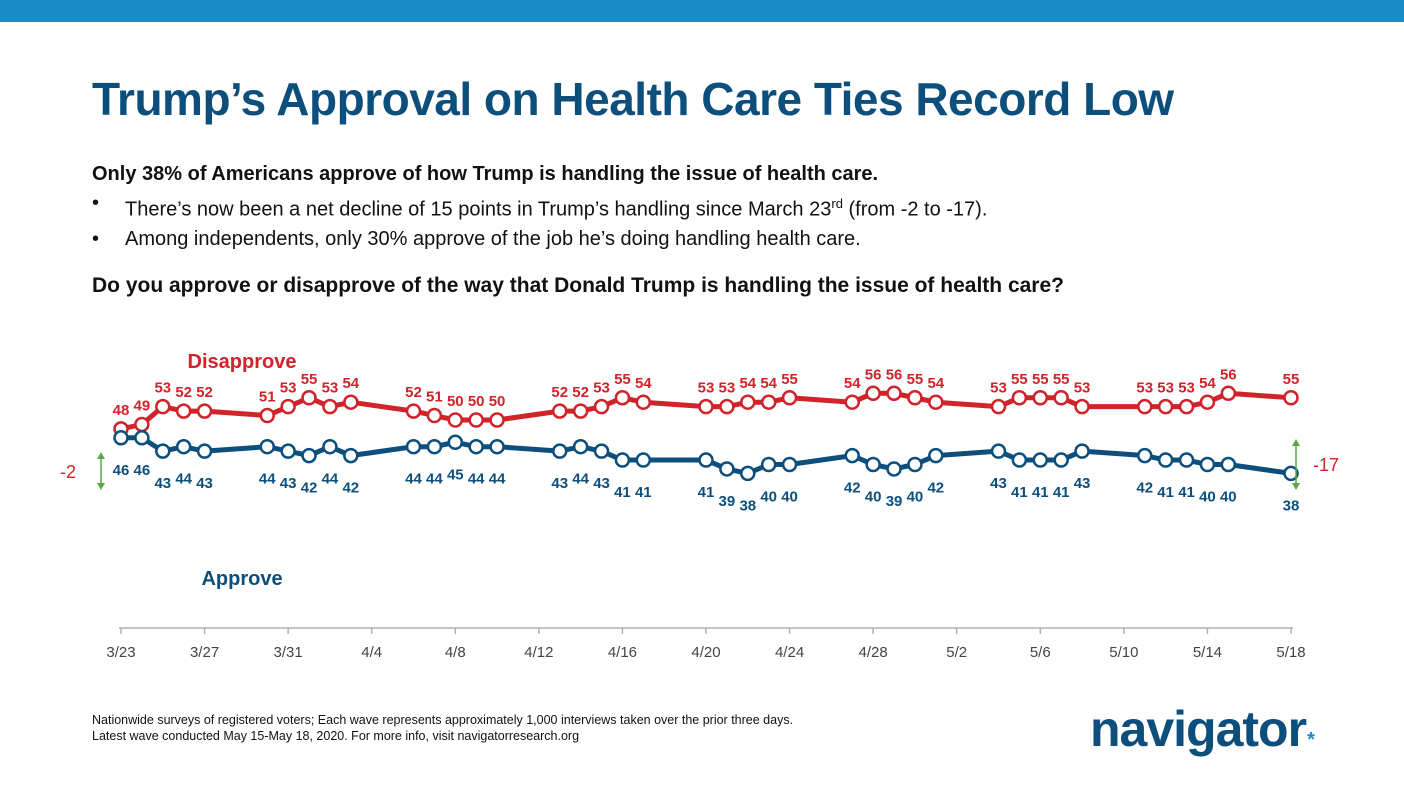 Image resolution: width=1404 pixels, height=788 pixels. I want to click on x-tick-label: 4/12, so click(538, 652).